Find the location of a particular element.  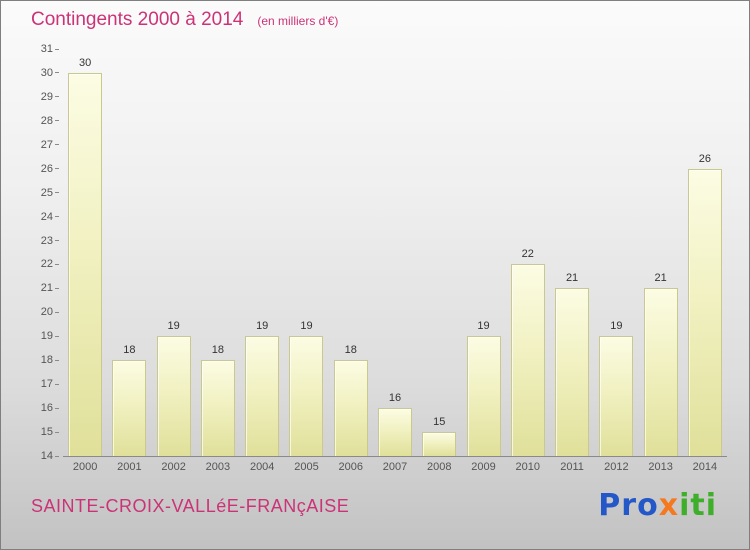

y-tick-label: 28 is located at coordinates (46, 120).